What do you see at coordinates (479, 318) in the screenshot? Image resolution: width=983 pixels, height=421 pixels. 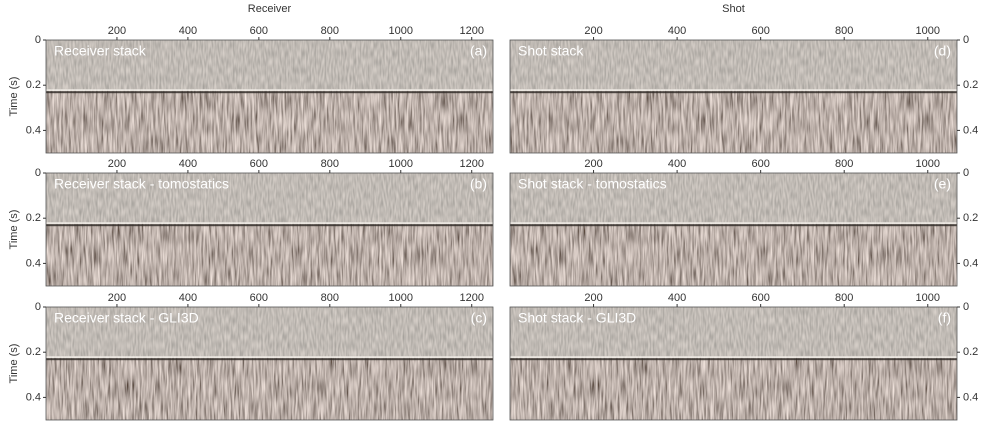 I see `panel-letter: (c)` at bounding box center [479, 318].